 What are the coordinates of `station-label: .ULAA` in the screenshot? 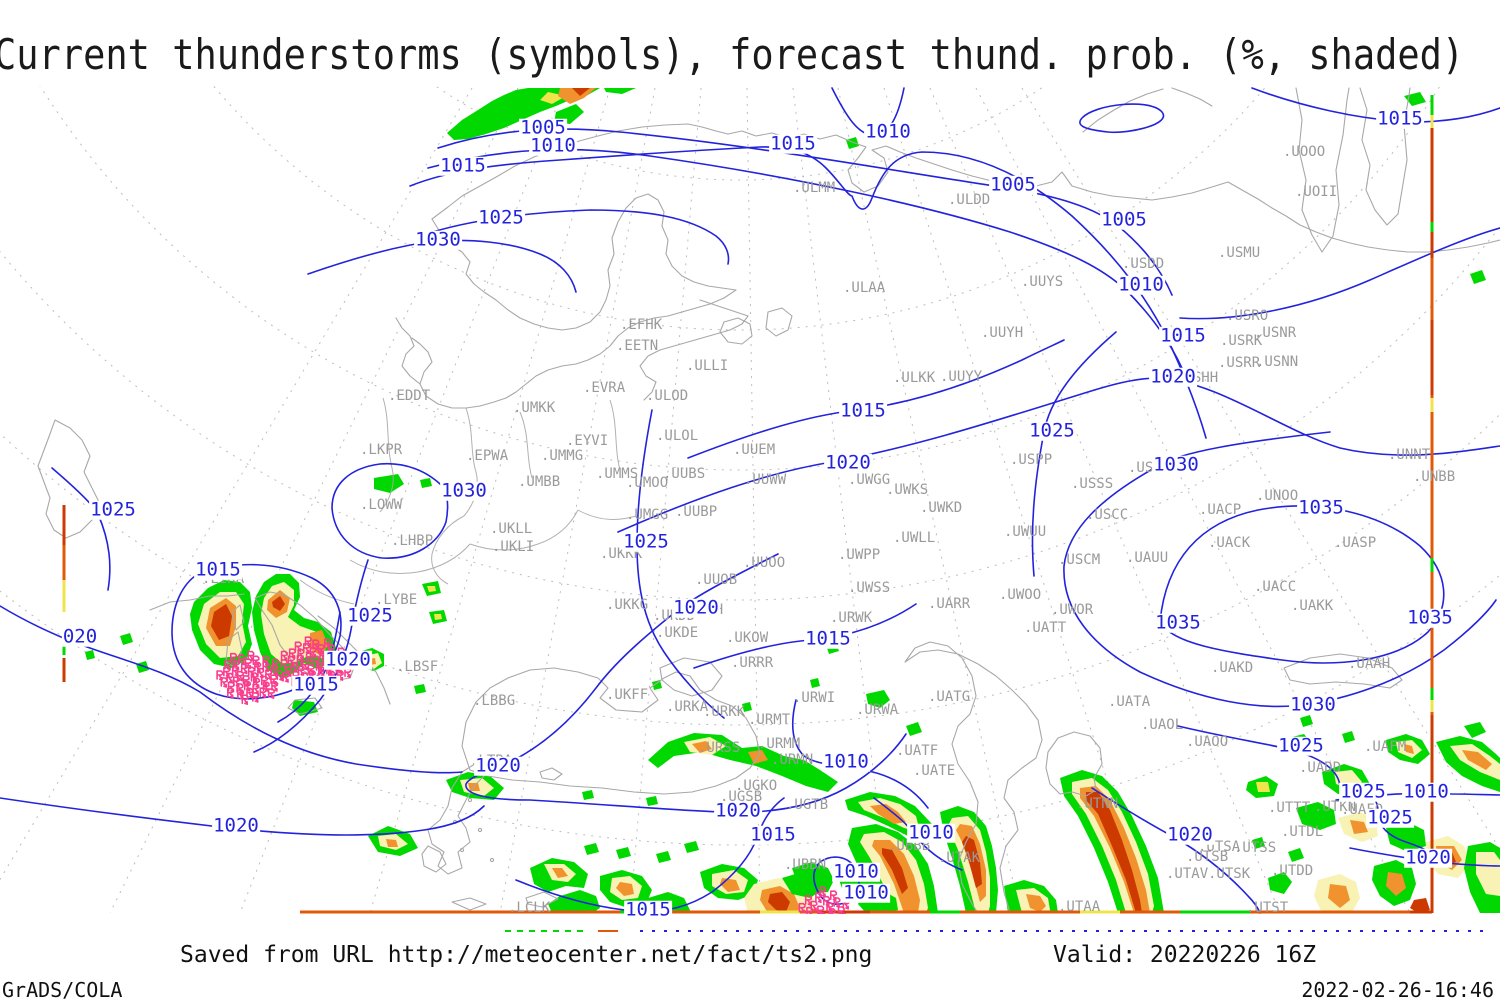 It's located at (864, 288).